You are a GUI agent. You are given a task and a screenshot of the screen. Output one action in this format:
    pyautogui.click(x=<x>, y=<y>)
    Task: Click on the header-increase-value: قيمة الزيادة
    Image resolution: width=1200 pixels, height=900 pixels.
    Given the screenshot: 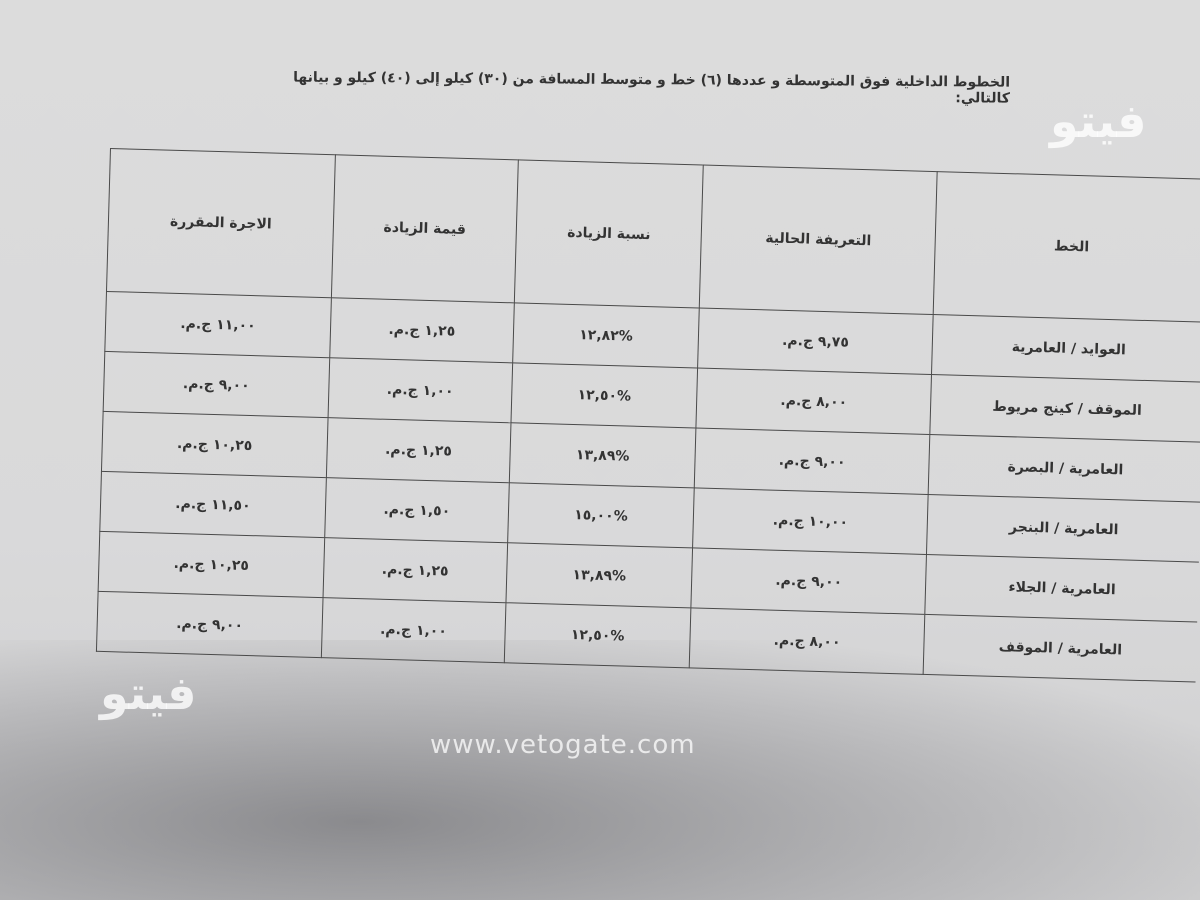 What is the action you would take?
    pyautogui.click(x=425, y=228)
    